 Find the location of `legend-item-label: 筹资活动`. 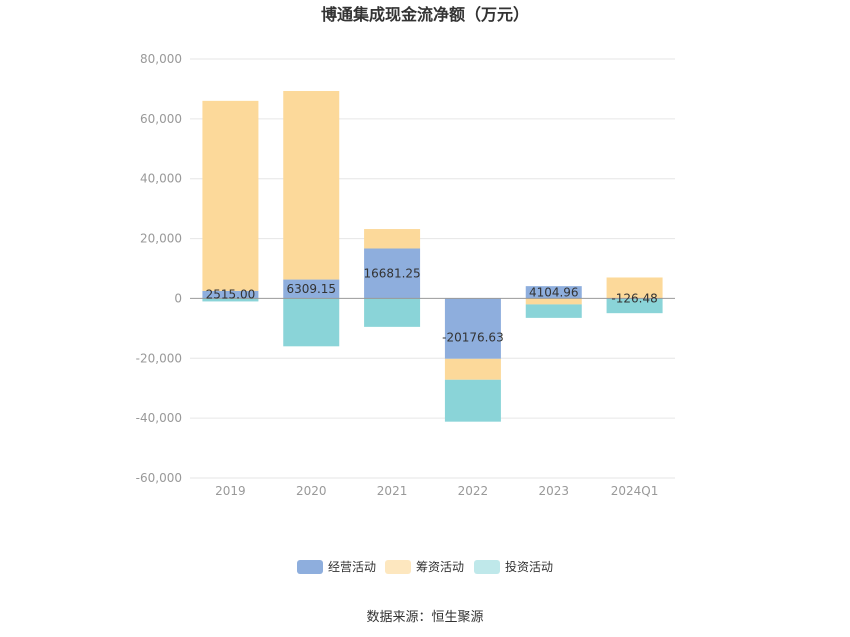

legend-item-label: 筹资活动 is located at coordinates (440, 567).